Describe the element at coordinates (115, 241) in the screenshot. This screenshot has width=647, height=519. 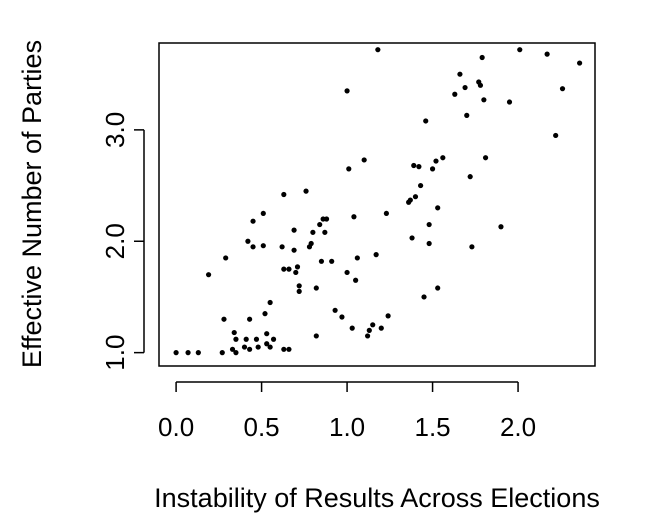
I see `y-tick-label: 2.0` at that location.